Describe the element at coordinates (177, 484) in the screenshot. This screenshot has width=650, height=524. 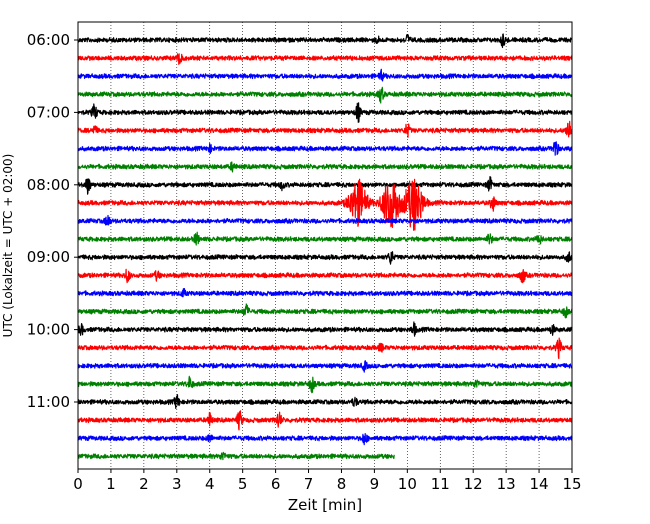
I see `x-tick-label: 3` at that location.